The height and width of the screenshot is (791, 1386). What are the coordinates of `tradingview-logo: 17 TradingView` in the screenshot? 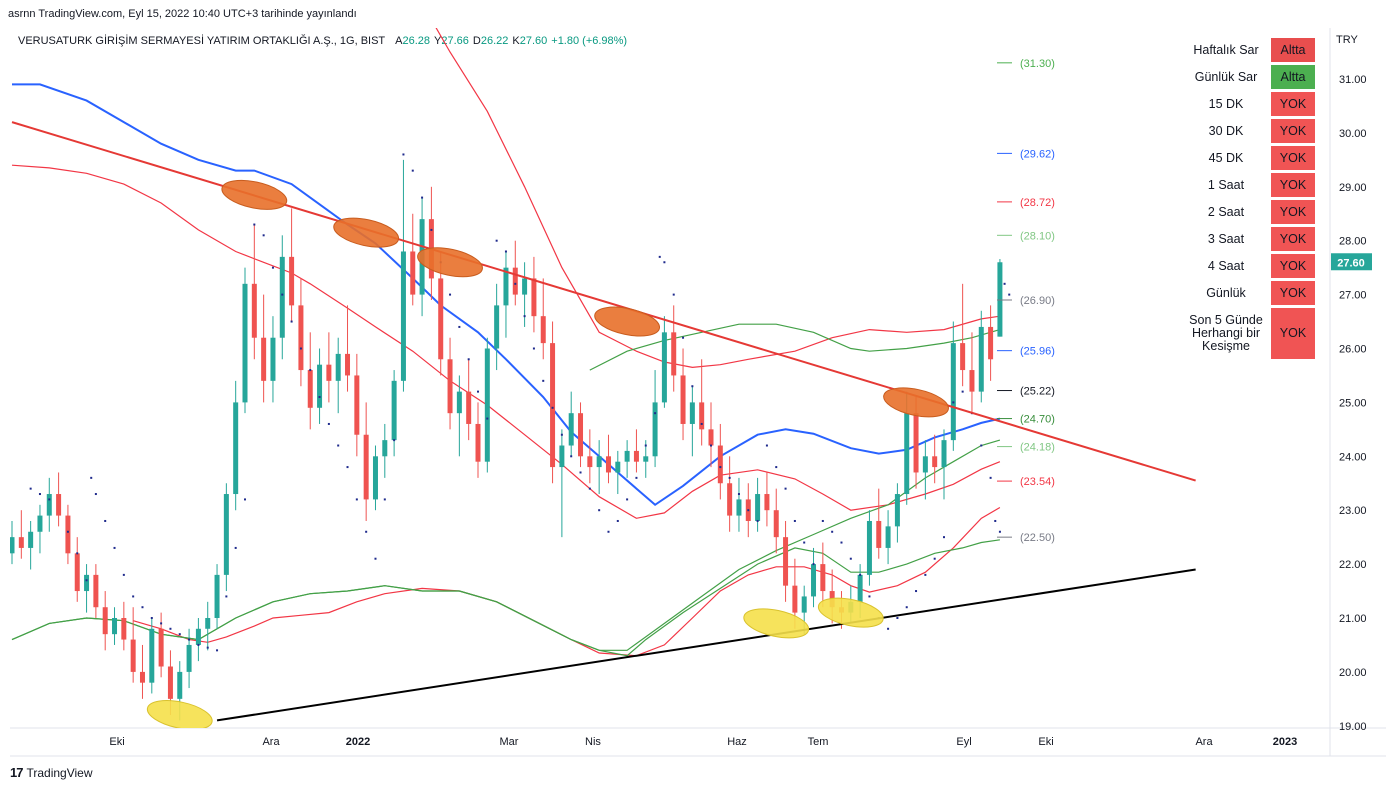 It's located at (51, 772).